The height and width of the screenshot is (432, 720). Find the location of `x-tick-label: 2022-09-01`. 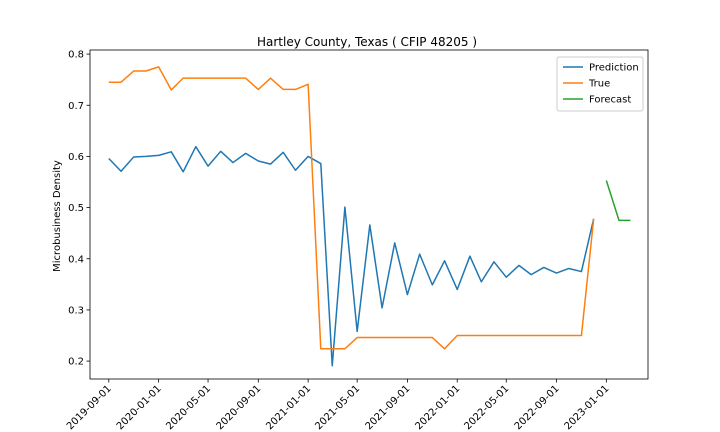

x-tick-label: 2022-09-01 is located at coordinates (537, 407).